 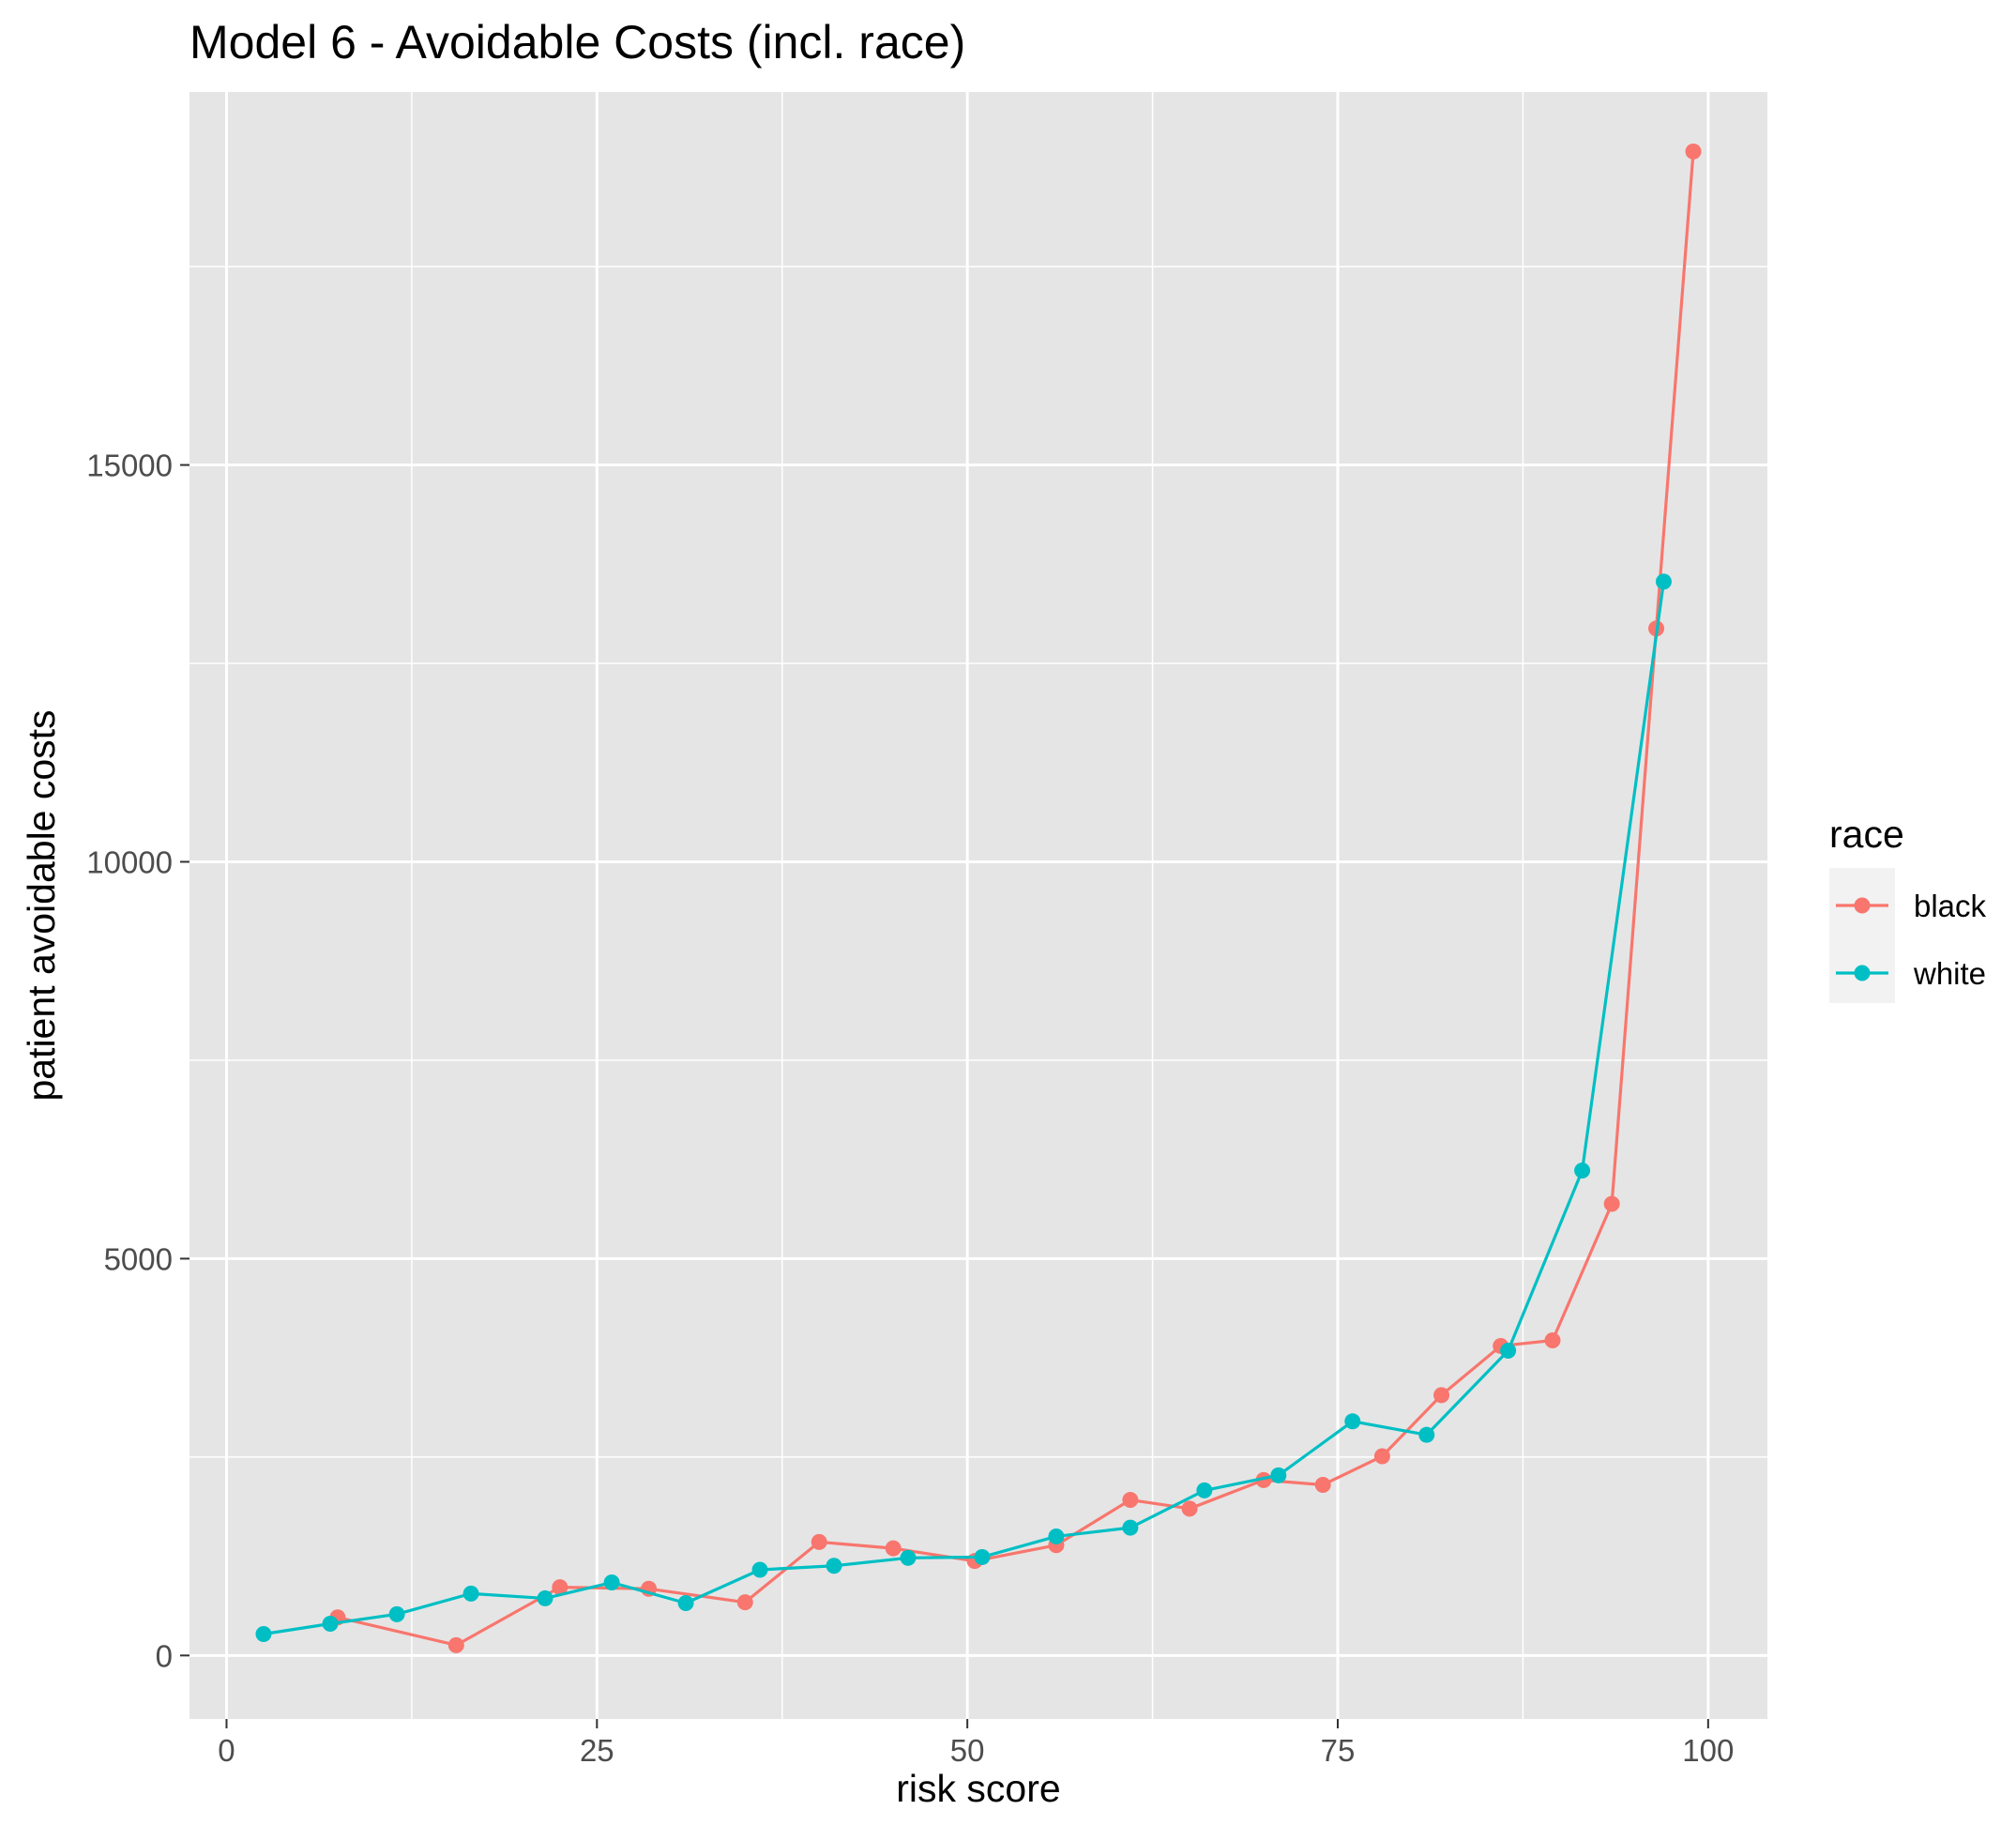 I want to click on legend-item-white: white, so click(x=1911, y=973).